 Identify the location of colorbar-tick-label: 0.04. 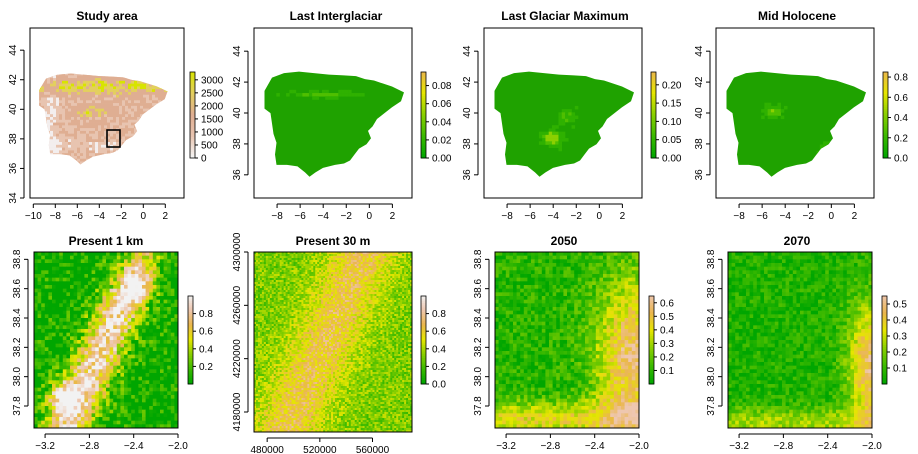
(442, 122).